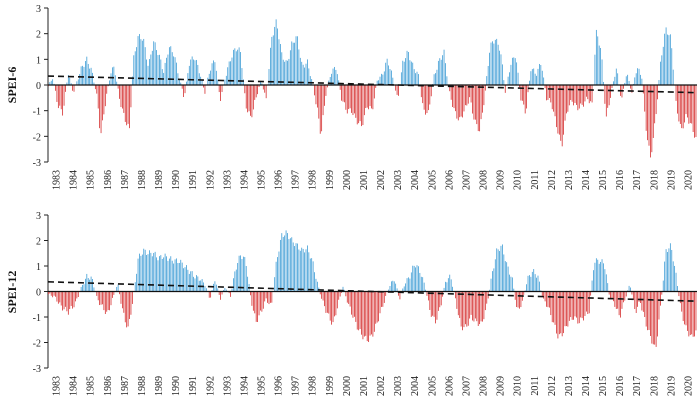 This screenshot has height=417, width=700. What do you see at coordinates (227, 386) in the screenshot?
I see `x-tick-label: 1993` at bounding box center [227, 386].